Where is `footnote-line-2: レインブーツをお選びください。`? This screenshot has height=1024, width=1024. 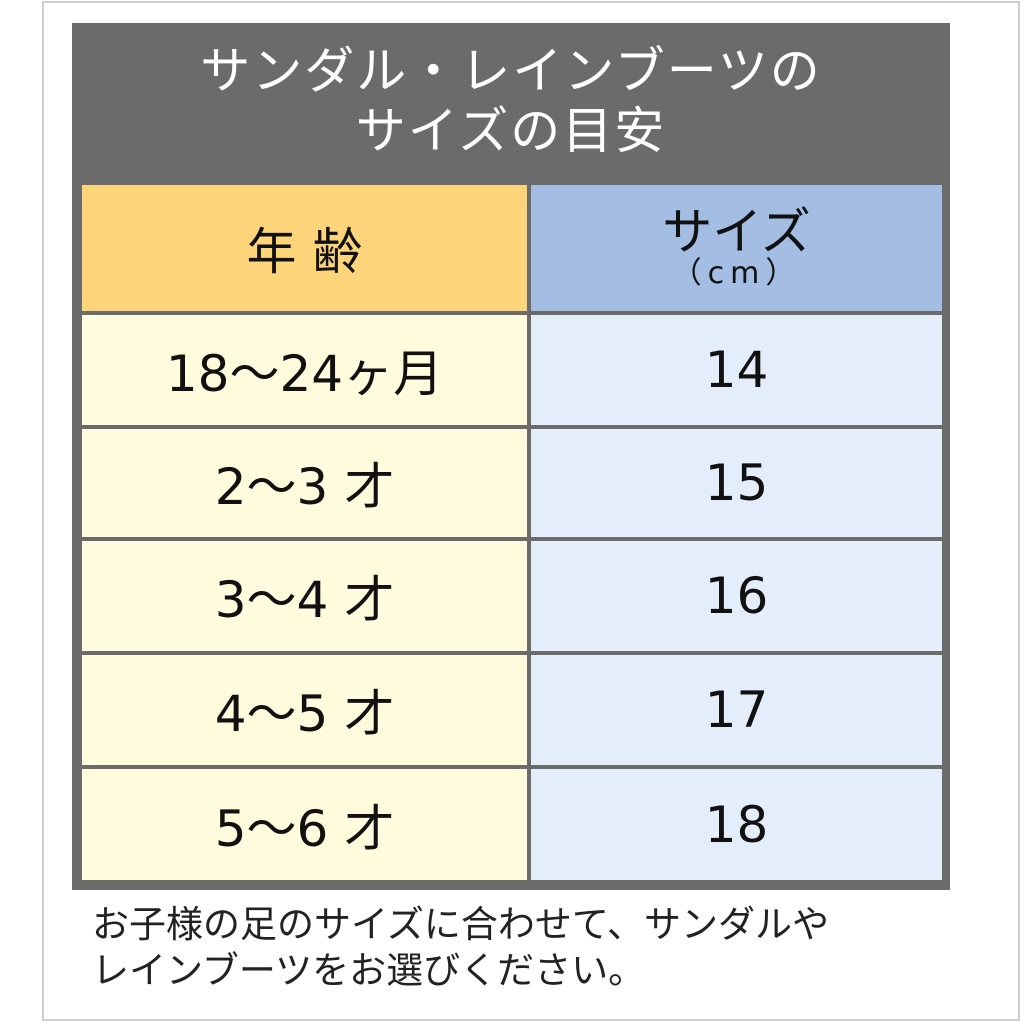
footnote-line-2: レインブーツをお選びください。 is located at coordinates (369, 970).